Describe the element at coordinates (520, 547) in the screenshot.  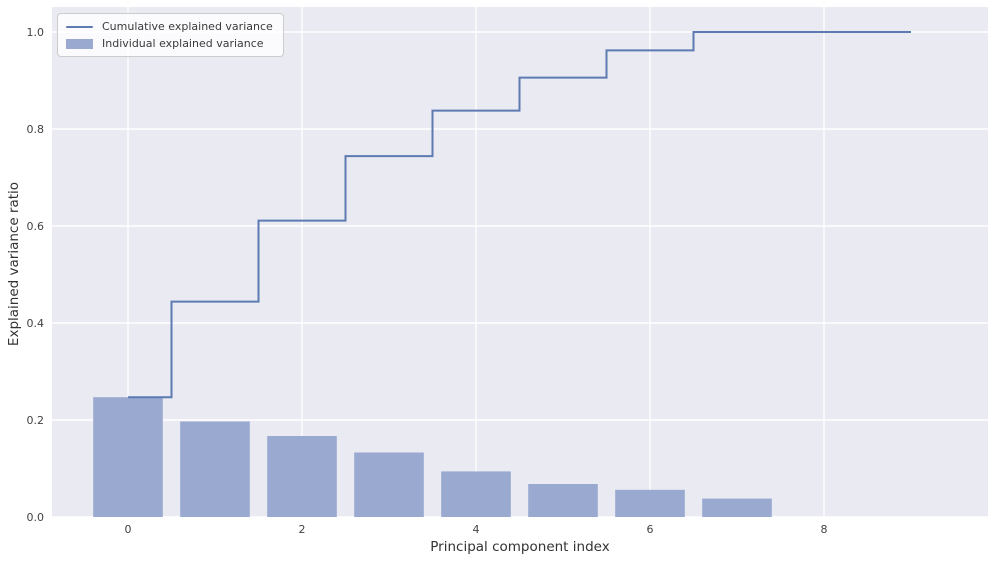
I see `x-axis-label: Principal component index` at that location.